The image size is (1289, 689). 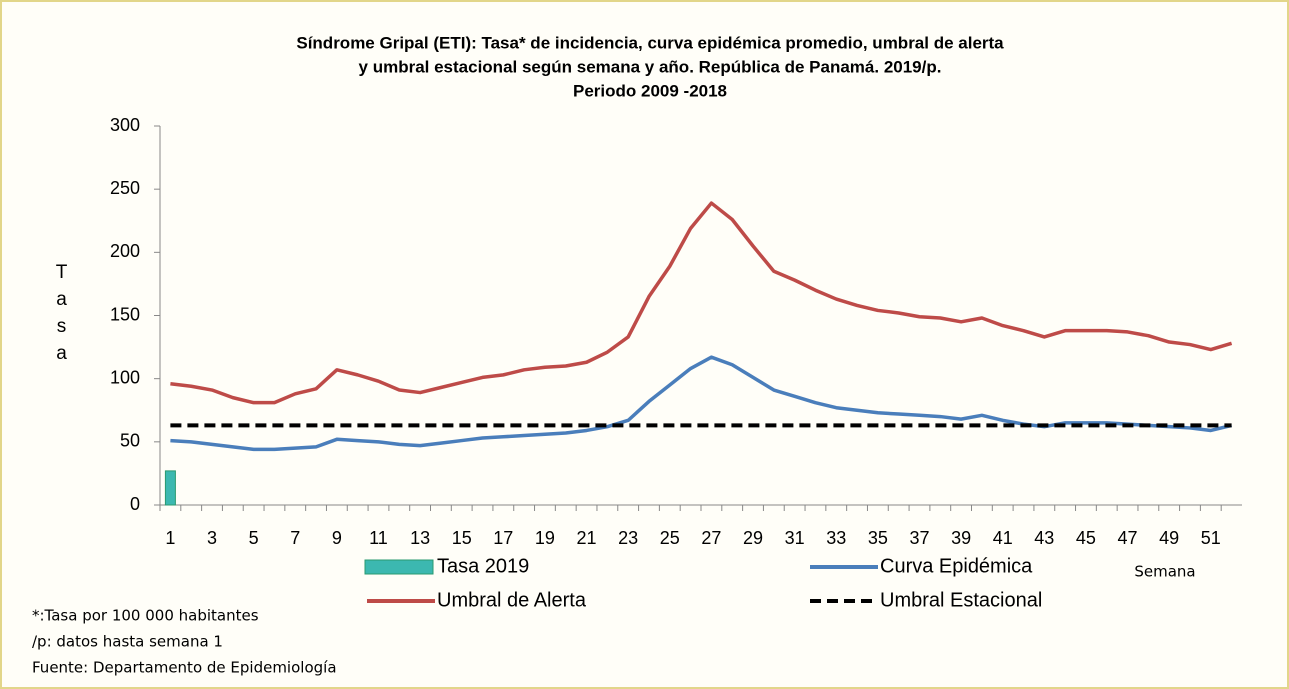 I want to click on x-tick-label: 25, so click(x=670, y=538).